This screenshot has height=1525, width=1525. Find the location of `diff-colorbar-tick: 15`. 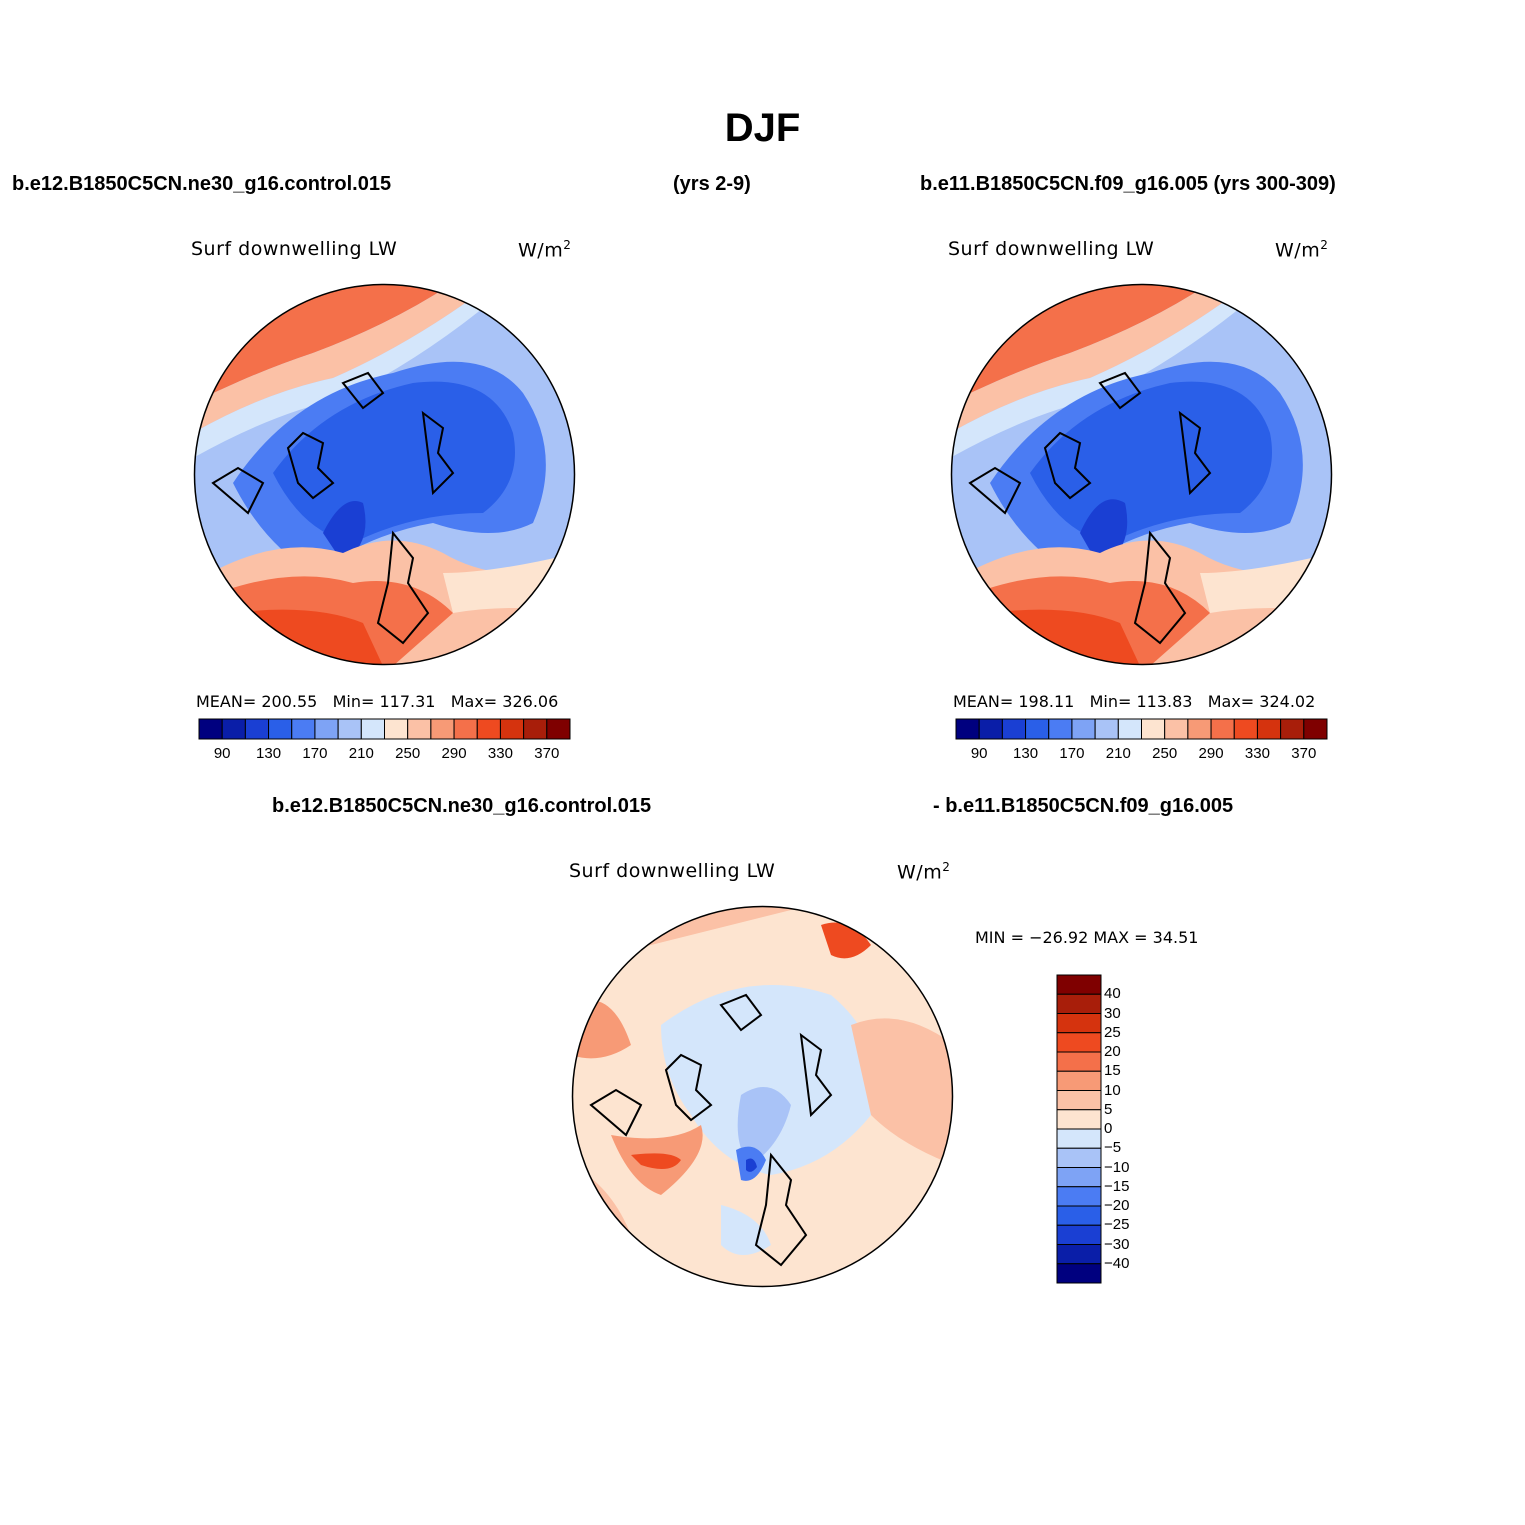

diff-colorbar-tick: 15 is located at coordinates (1112, 1071).